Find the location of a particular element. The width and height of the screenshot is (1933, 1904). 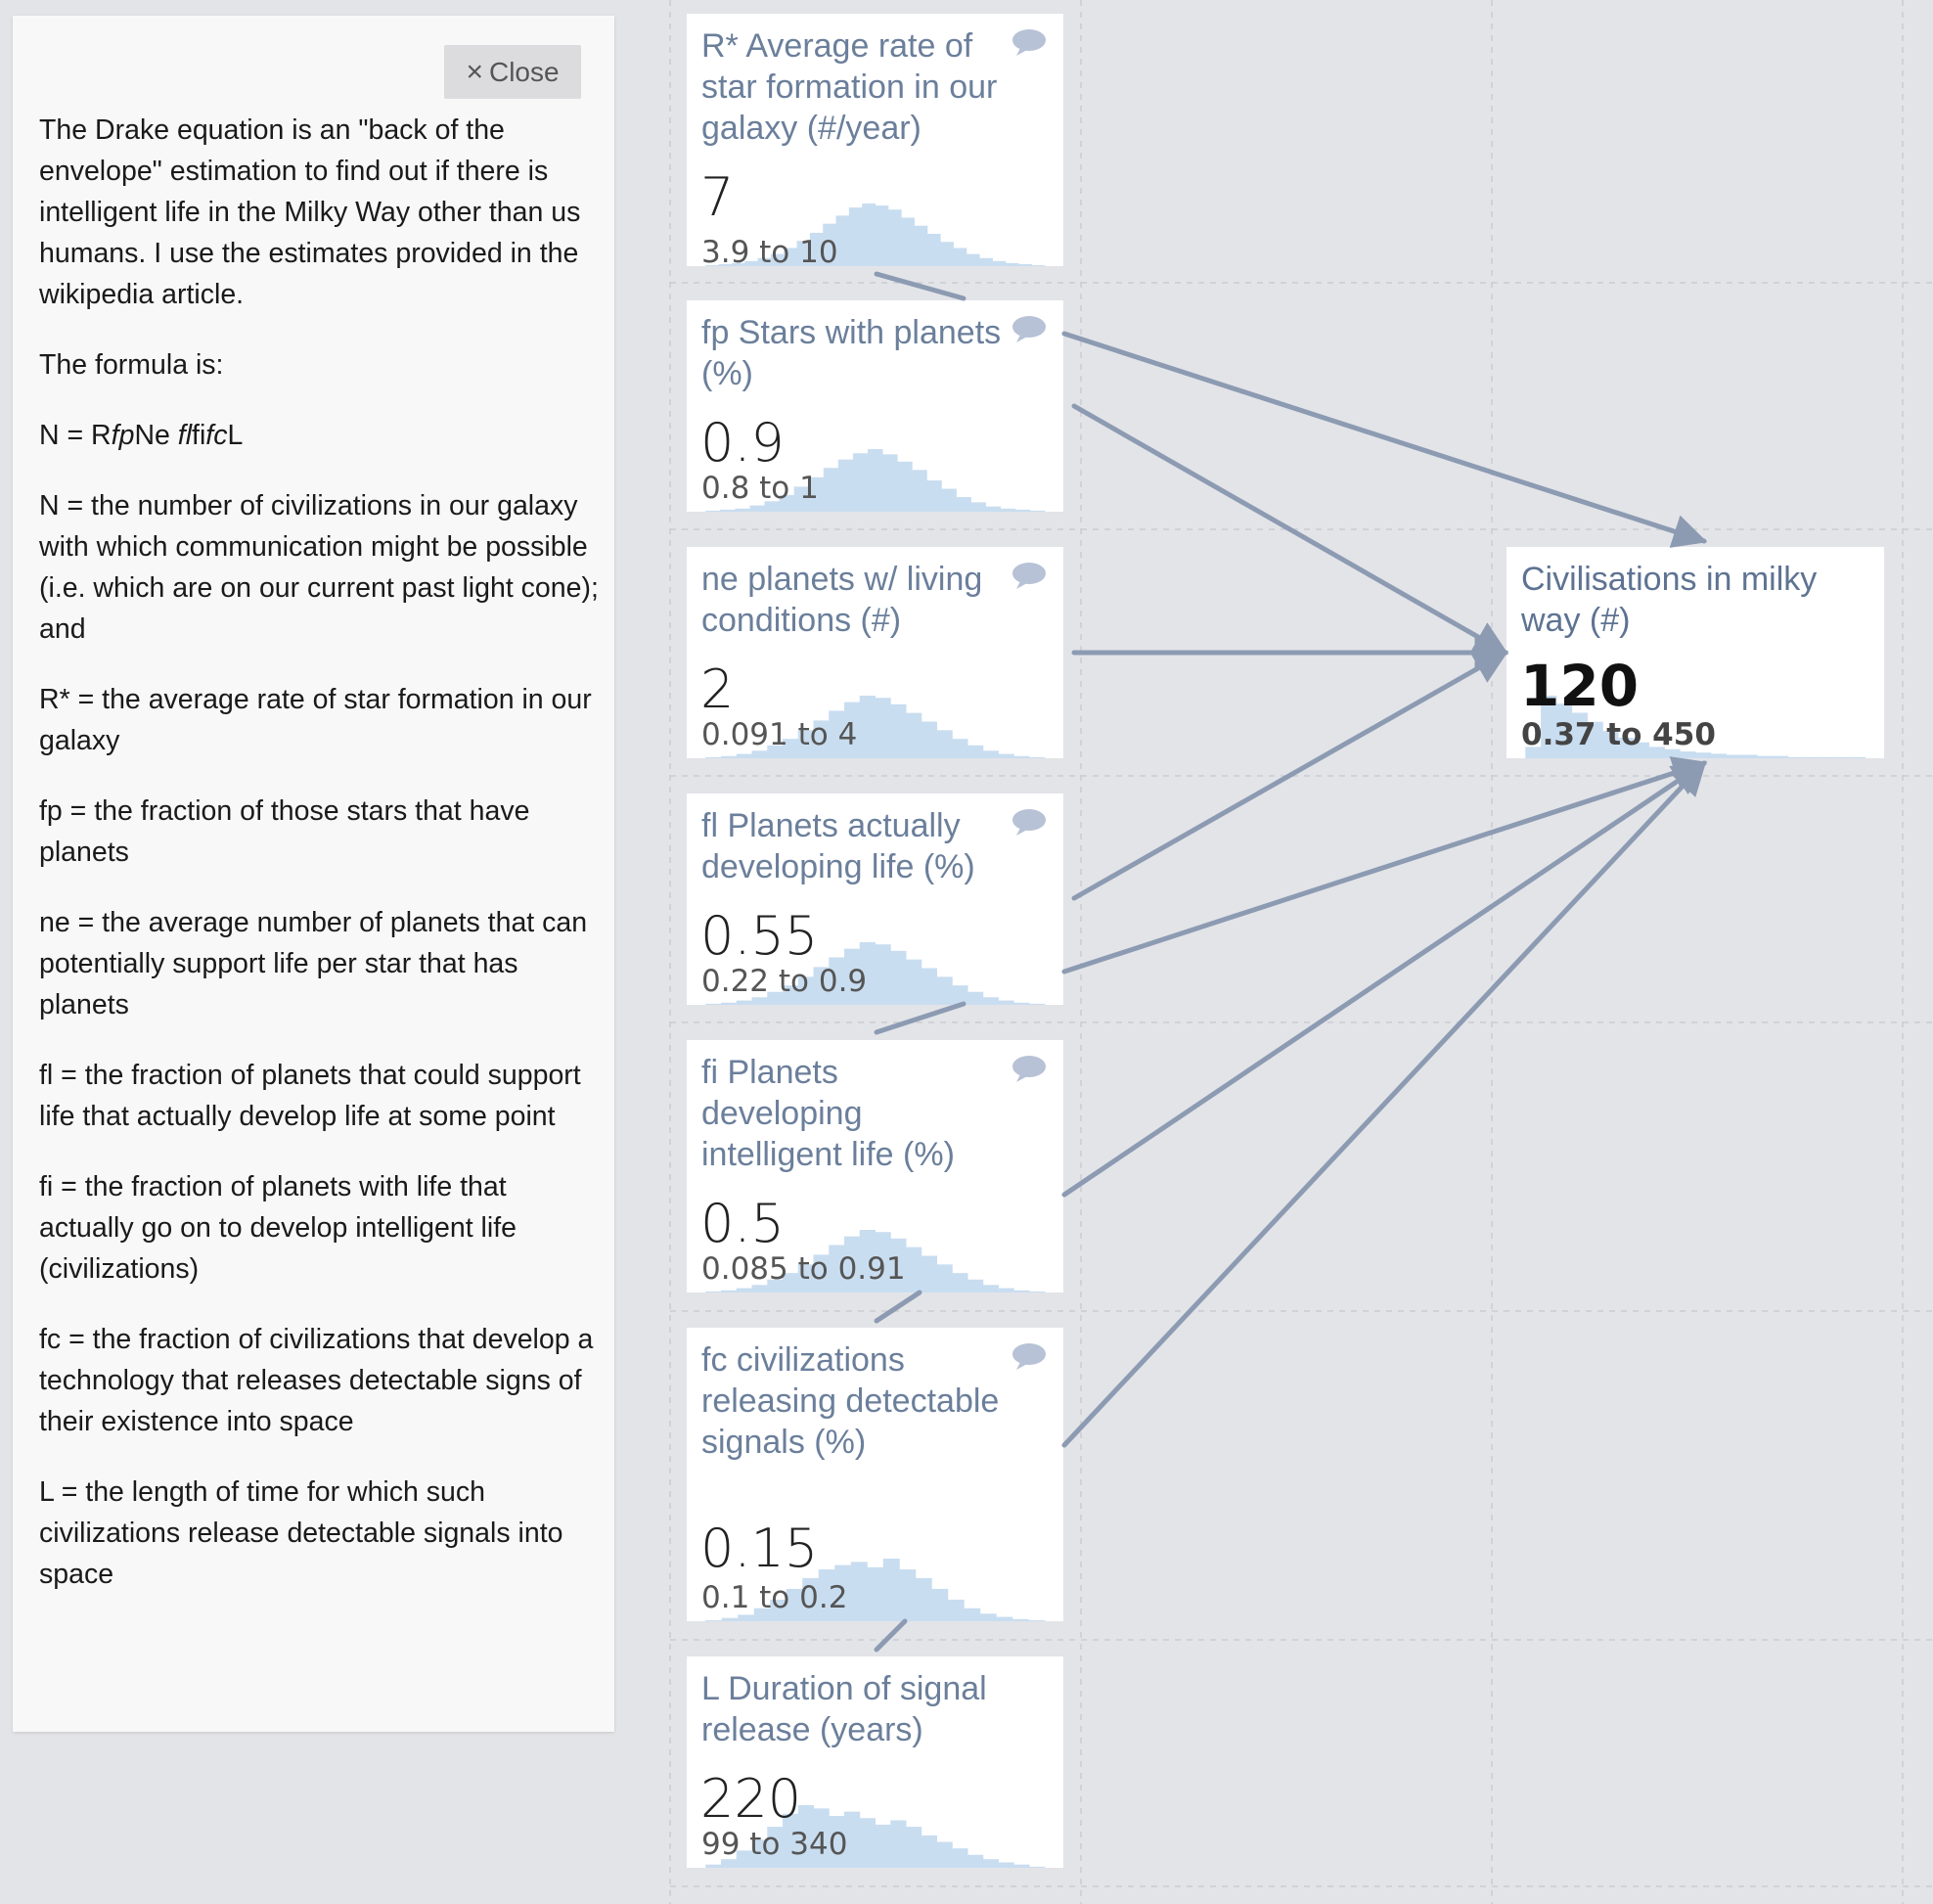

metric-range: 0.085 to 0.91 is located at coordinates (803, 1269).